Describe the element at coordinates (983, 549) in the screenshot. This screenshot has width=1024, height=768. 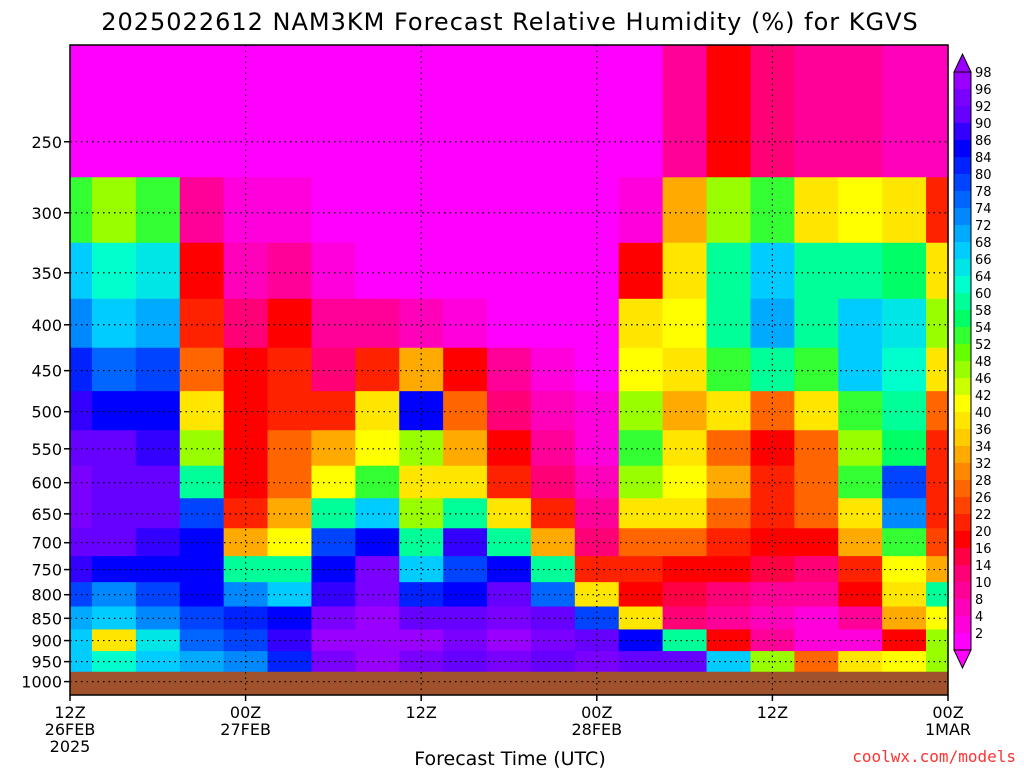
I see `colorbar-label: 16` at that location.